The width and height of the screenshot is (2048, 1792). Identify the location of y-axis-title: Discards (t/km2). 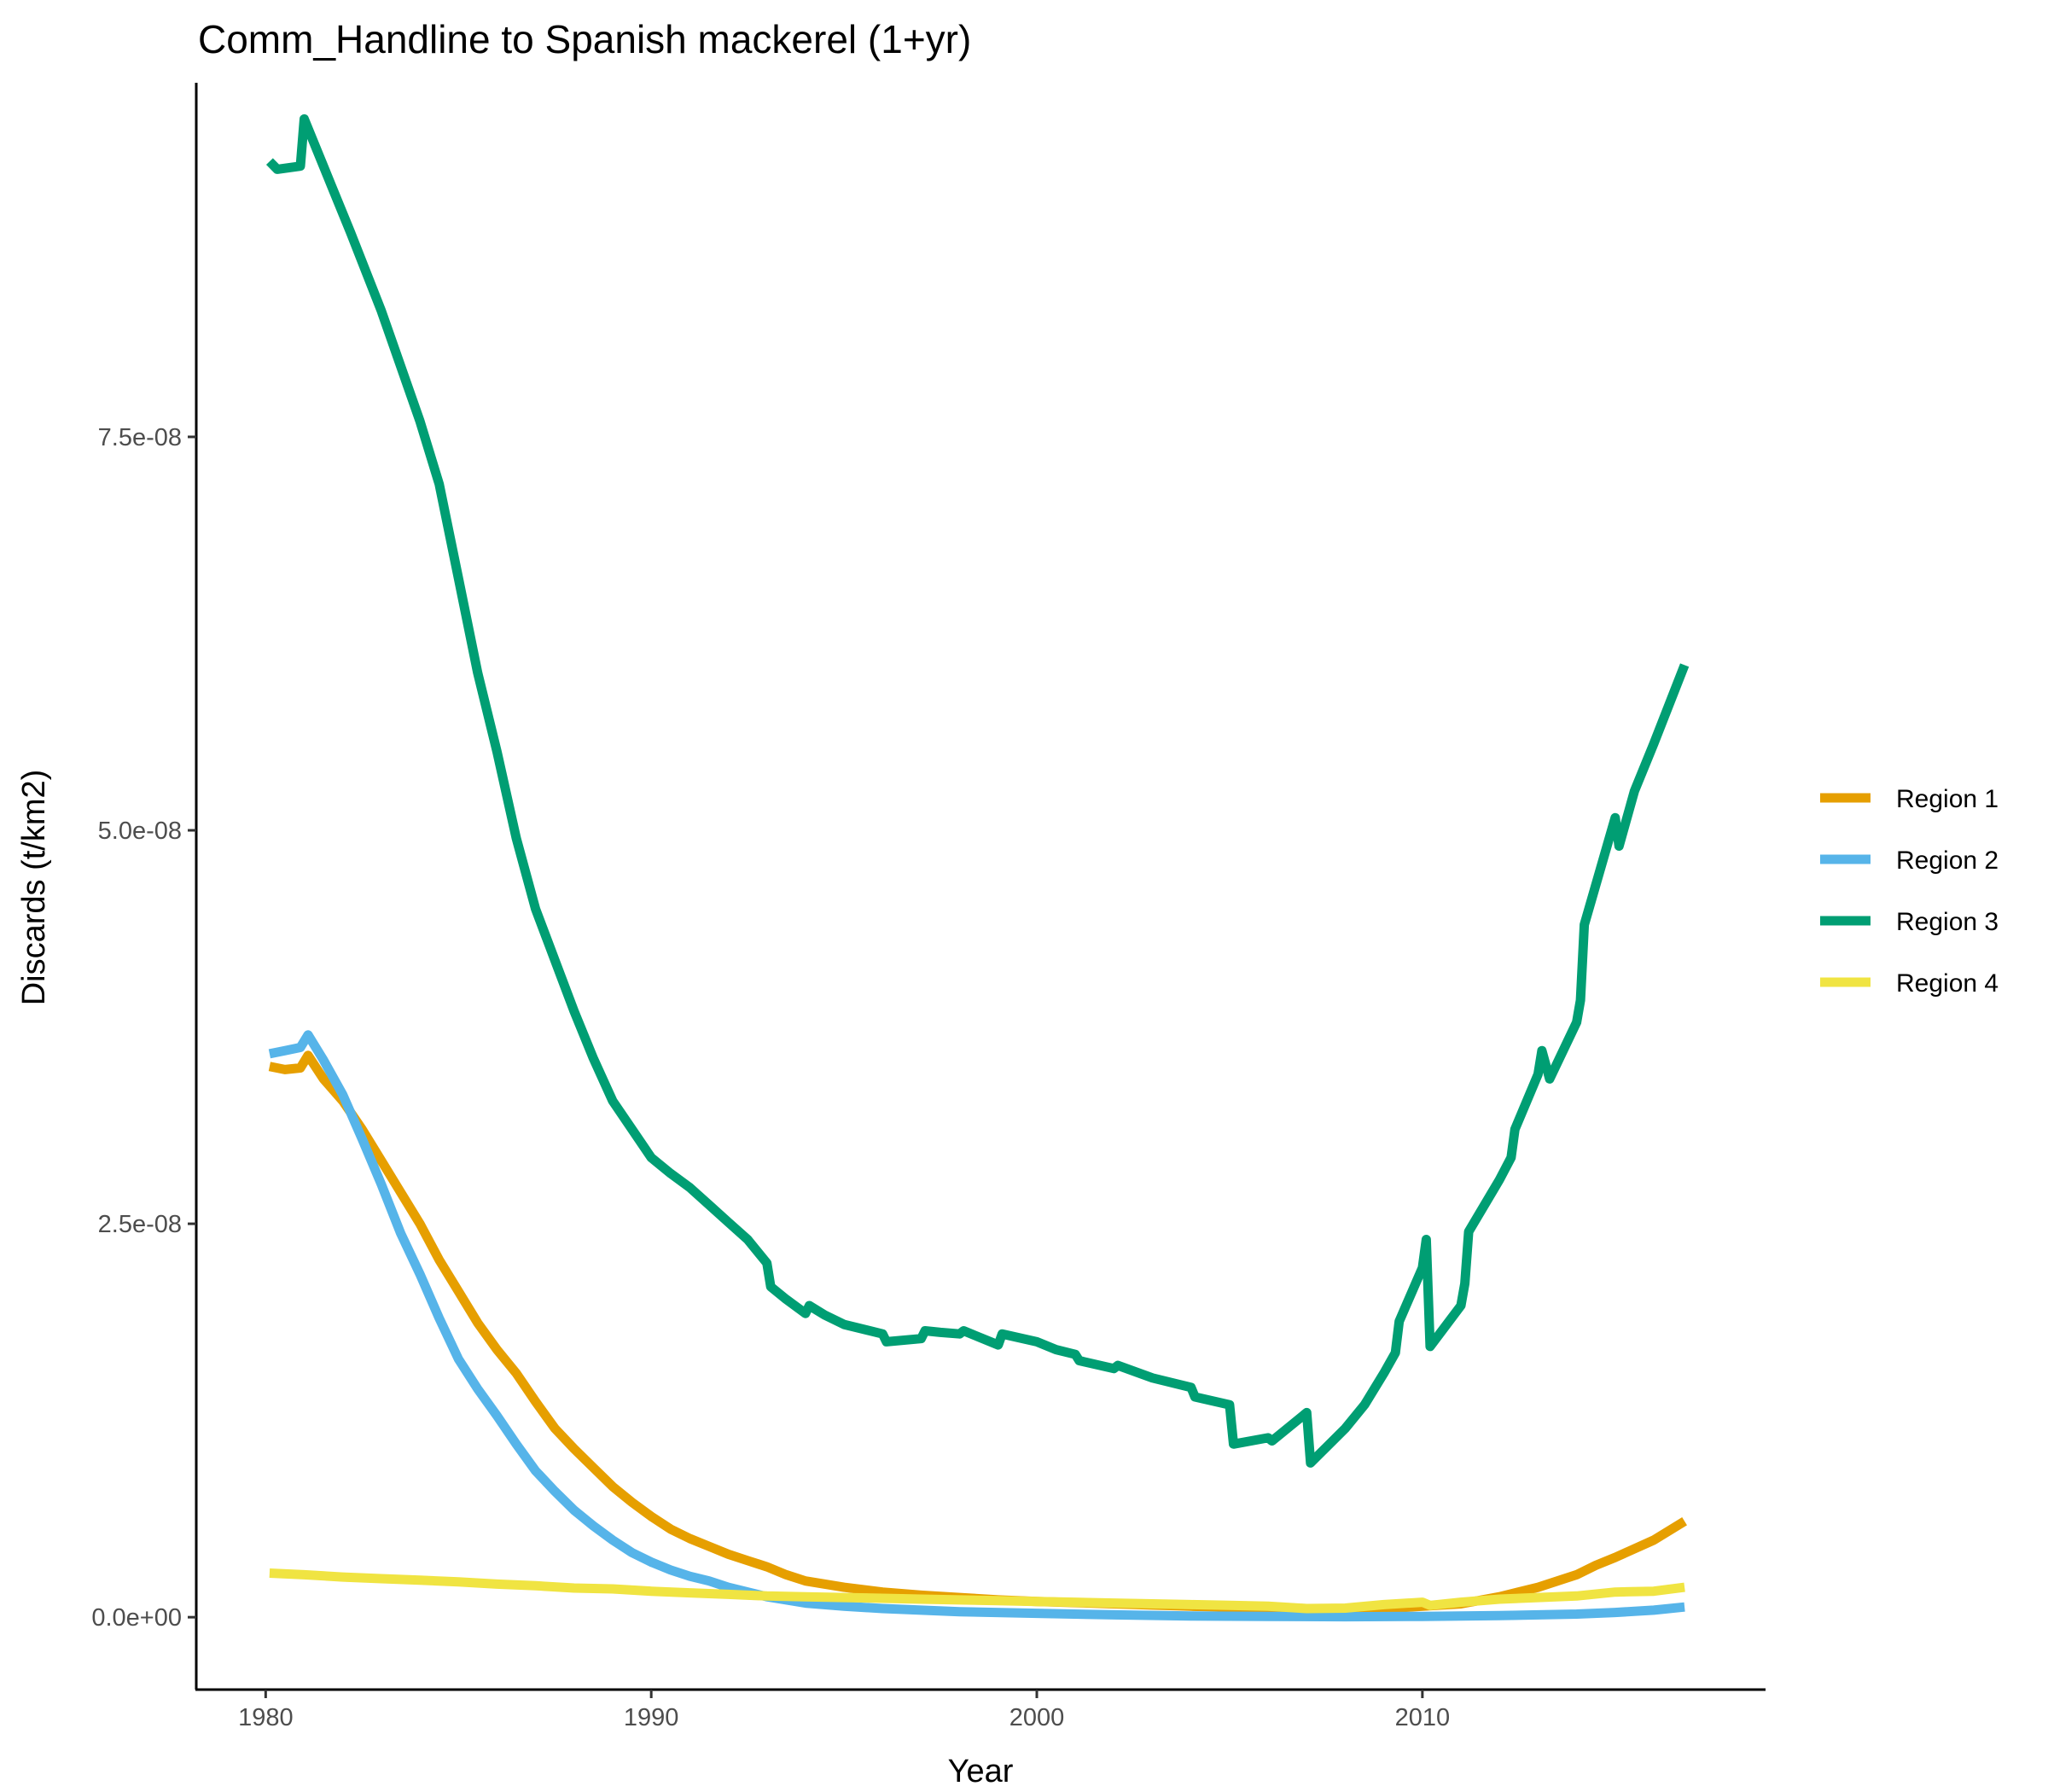
(34, 888).